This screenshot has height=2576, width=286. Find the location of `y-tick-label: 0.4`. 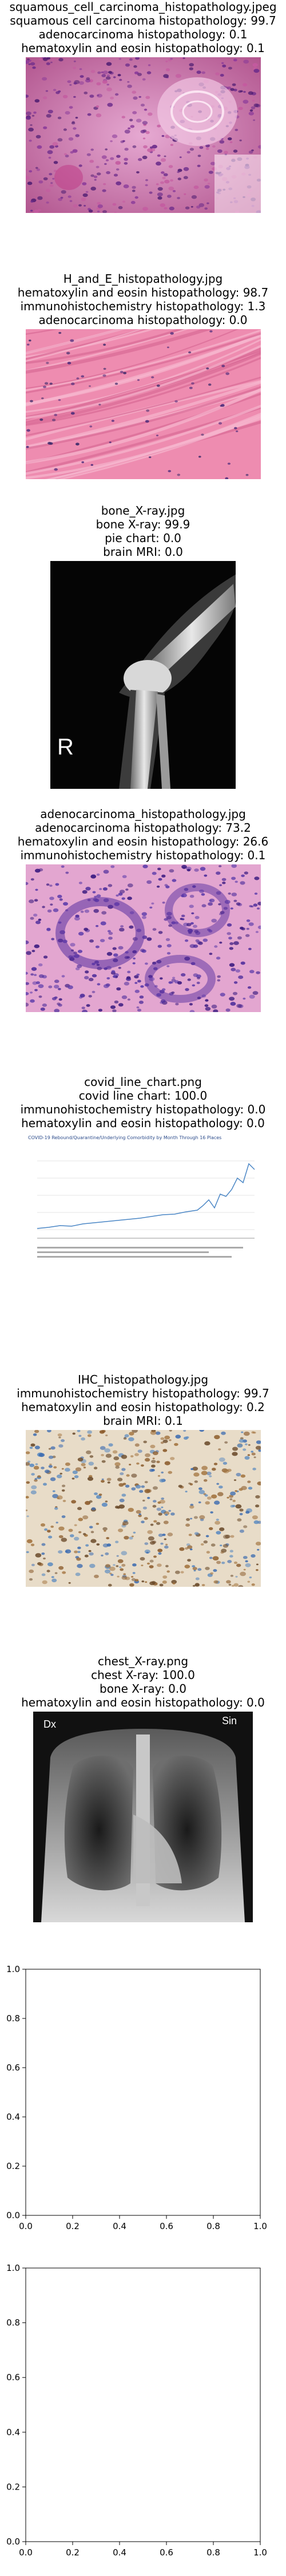

y-tick-label: 0.4 is located at coordinates (13, 2117).